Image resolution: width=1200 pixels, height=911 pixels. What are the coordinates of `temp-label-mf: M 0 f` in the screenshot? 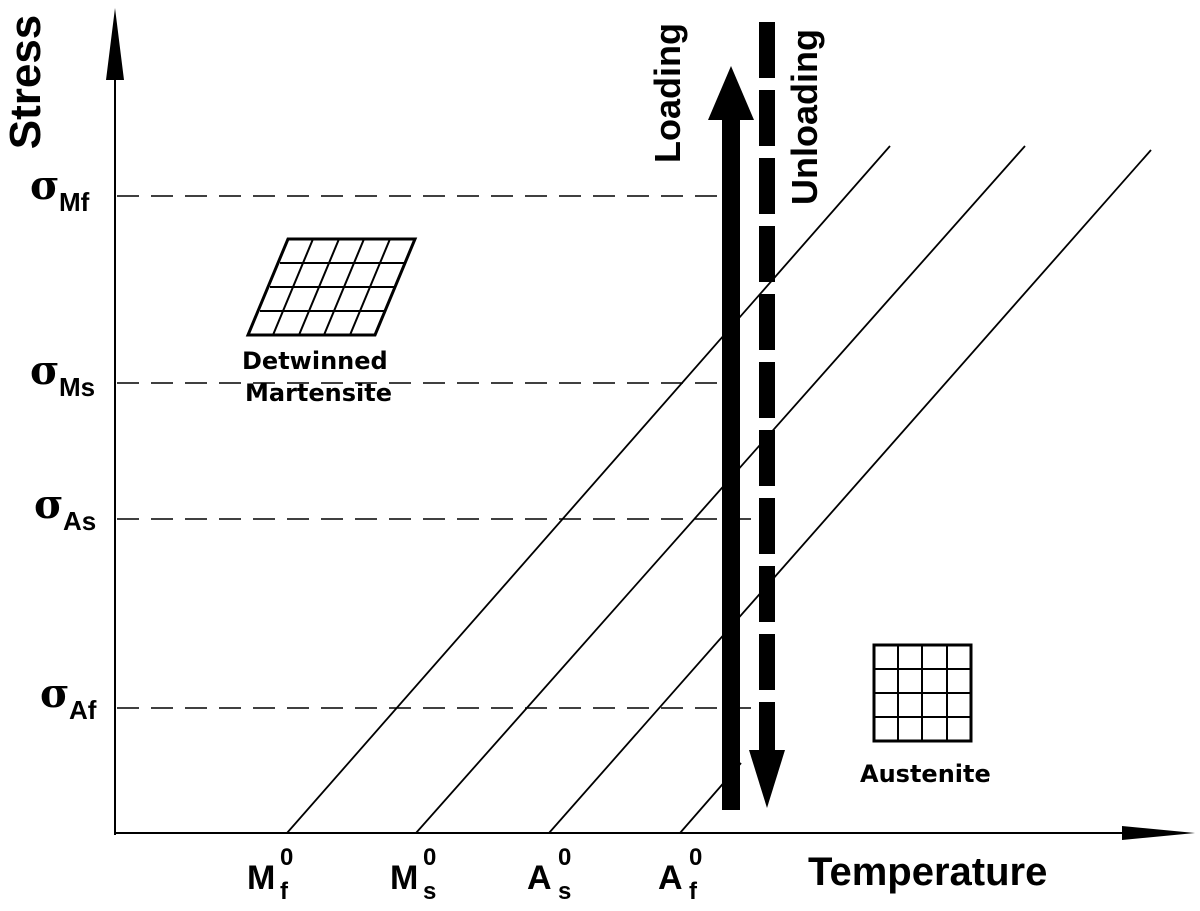 It's located at (270, 874).